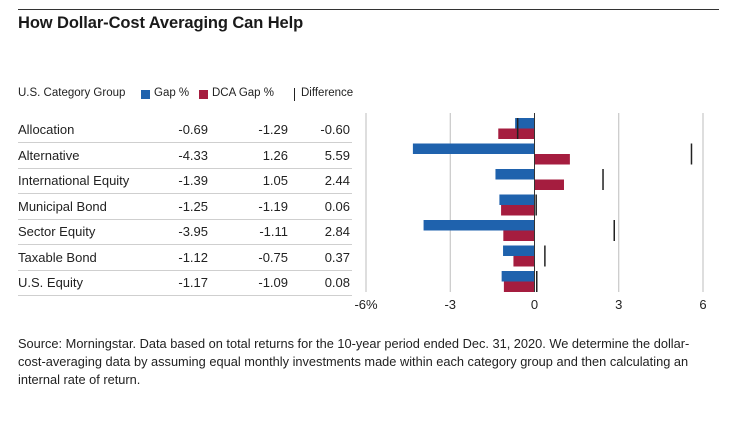 This screenshot has width=743, height=434. I want to click on row-gap-value: -1.12, so click(193, 257).